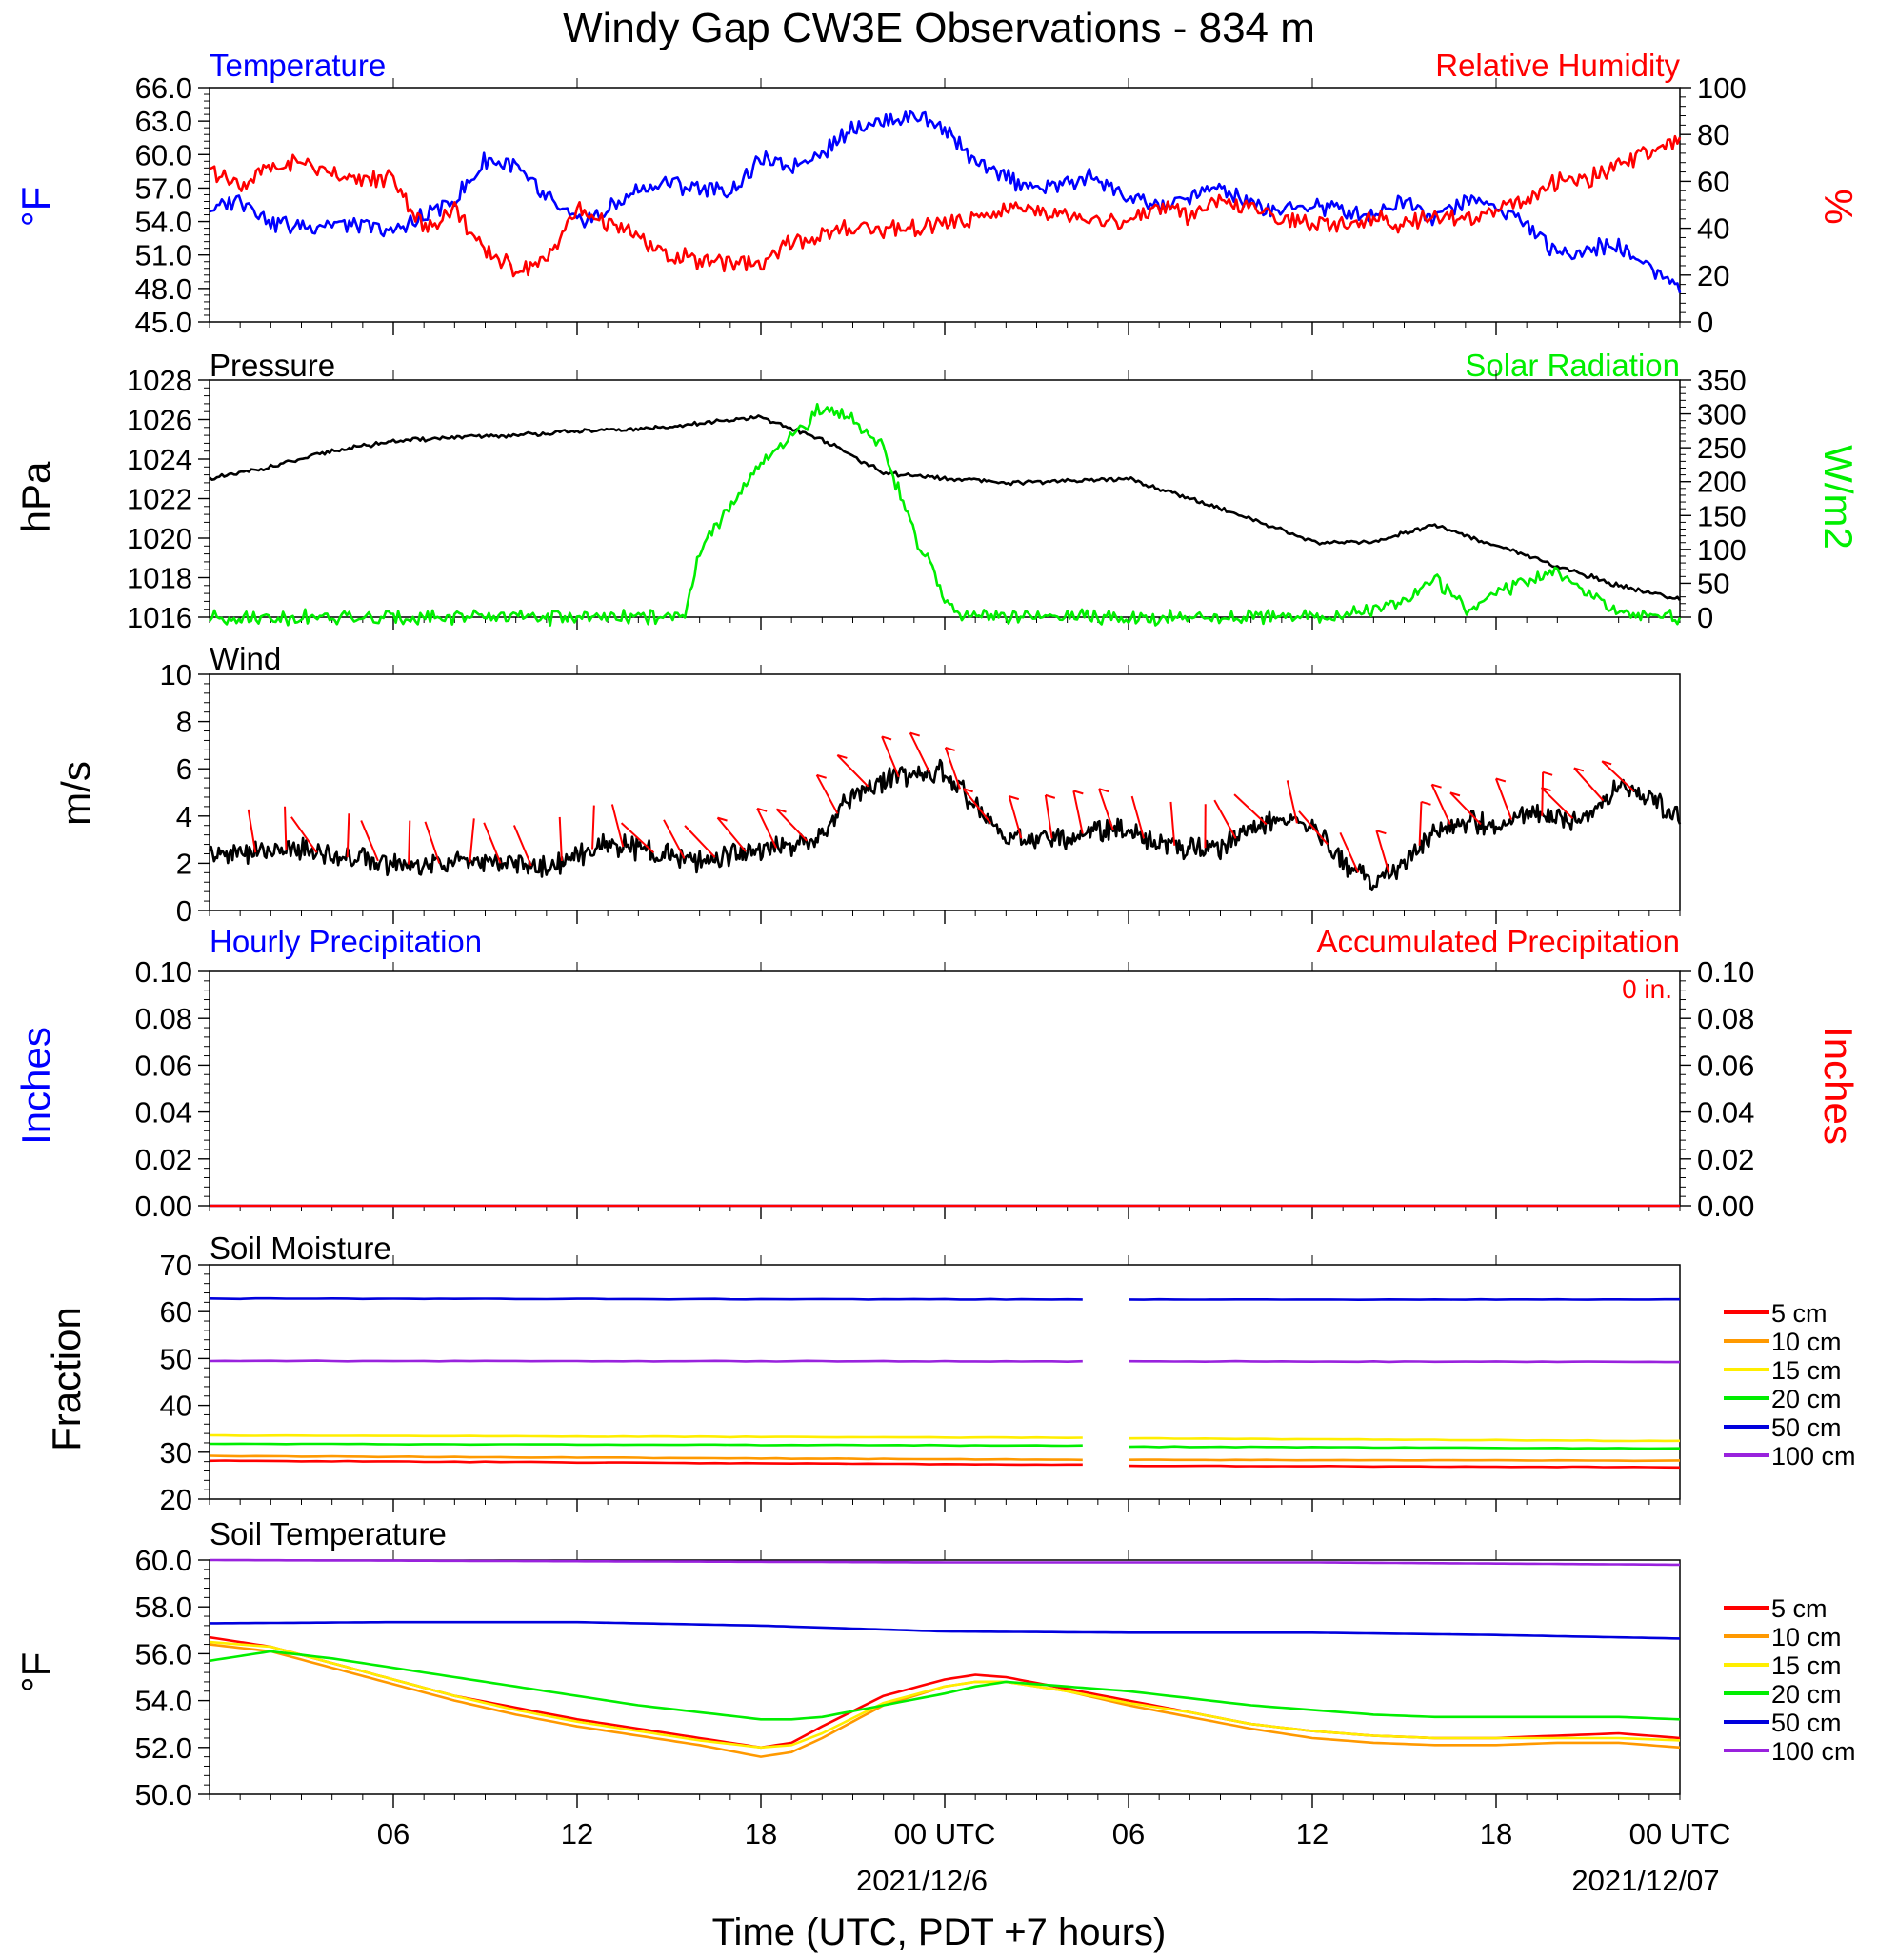  What do you see at coordinates (159, 459) in the screenshot?
I see `y-tick-label-left: 1024` at bounding box center [159, 459].